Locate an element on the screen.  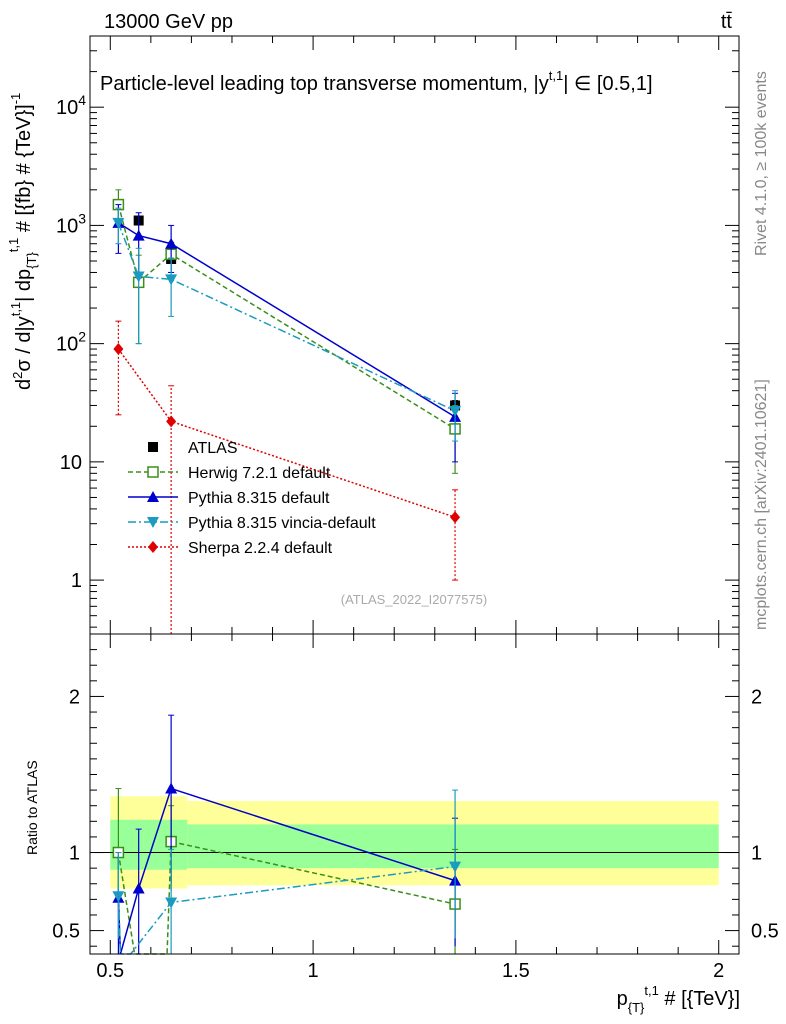
y-tick-label: 10⁴ is located at coordinates (71, 105).